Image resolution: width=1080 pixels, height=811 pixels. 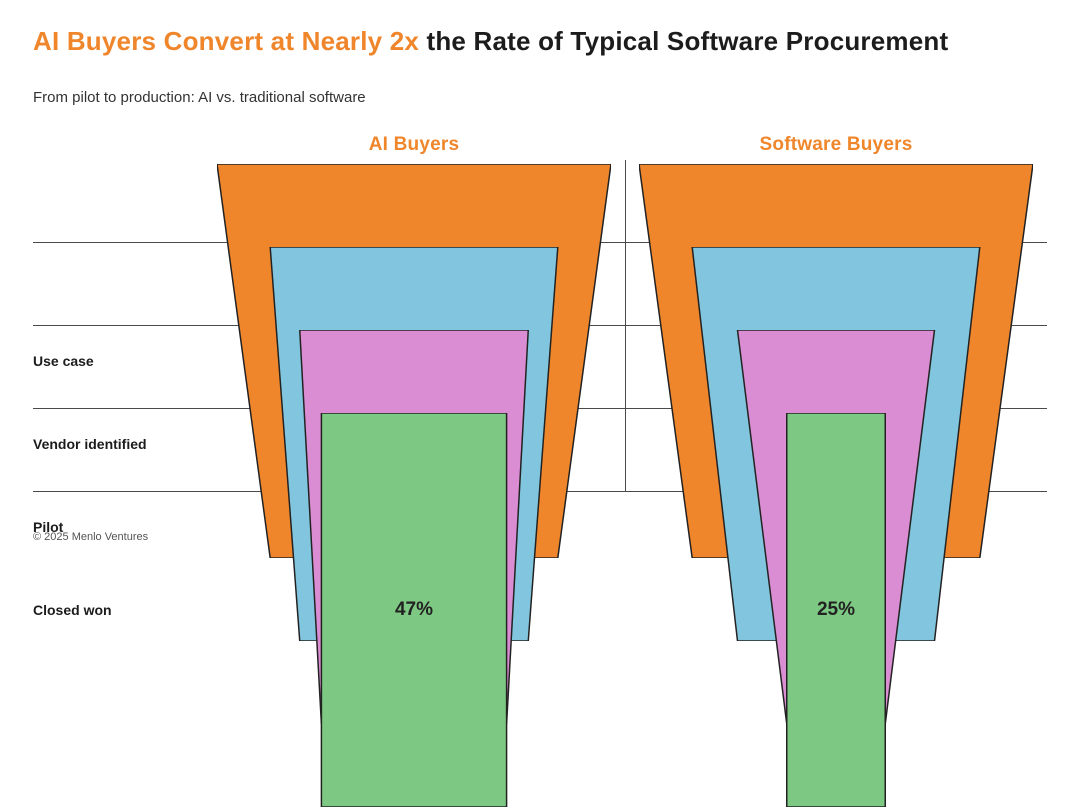 I want to click on stage-label: Use case, so click(x=63, y=361).